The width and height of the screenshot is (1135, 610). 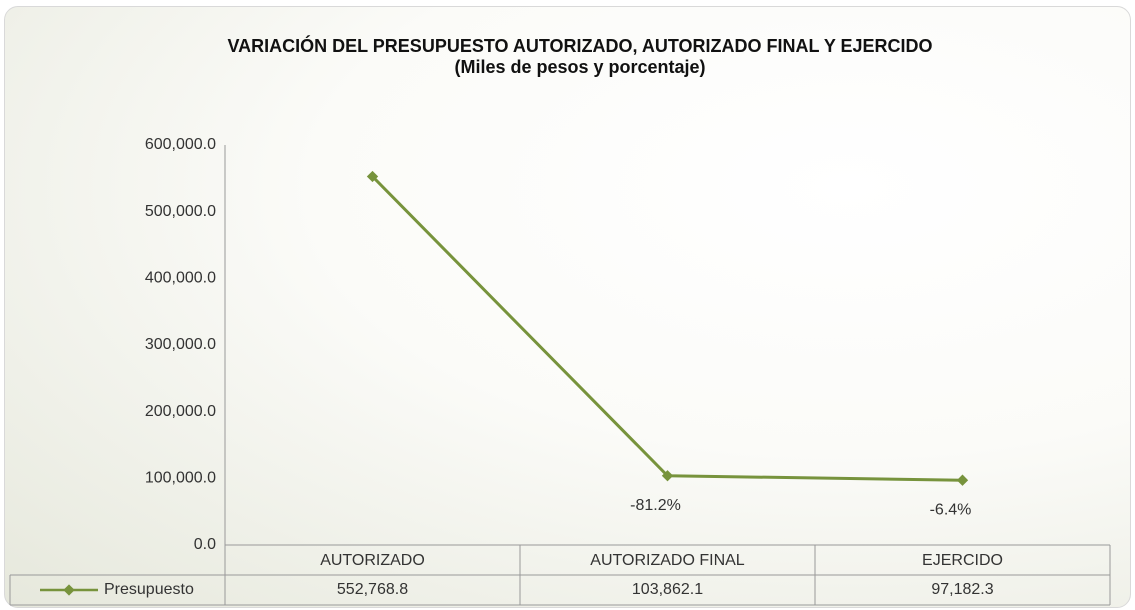 What do you see at coordinates (180, 344) in the screenshot?
I see `y-tick-label: 300,000.0` at bounding box center [180, 344].